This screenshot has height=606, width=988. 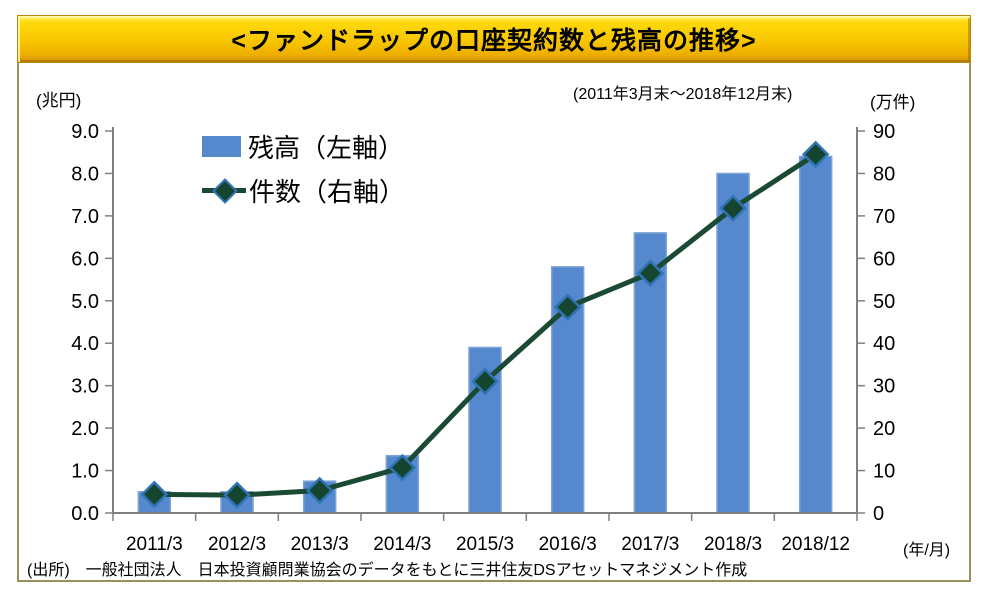 I want to click on svg-text: 6.0, so click(x=85, y=259).